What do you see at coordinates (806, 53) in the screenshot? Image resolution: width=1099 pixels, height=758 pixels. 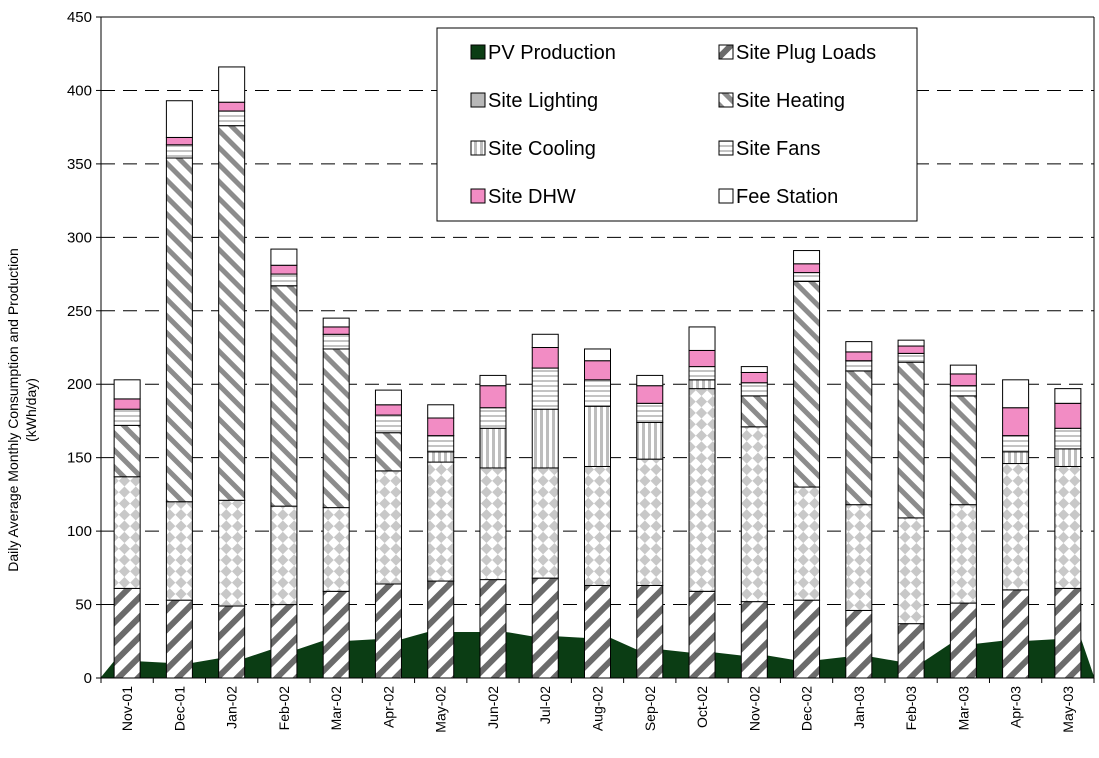 I see `legend-label: Site Plug Loads` at bounding box center [806, 53].